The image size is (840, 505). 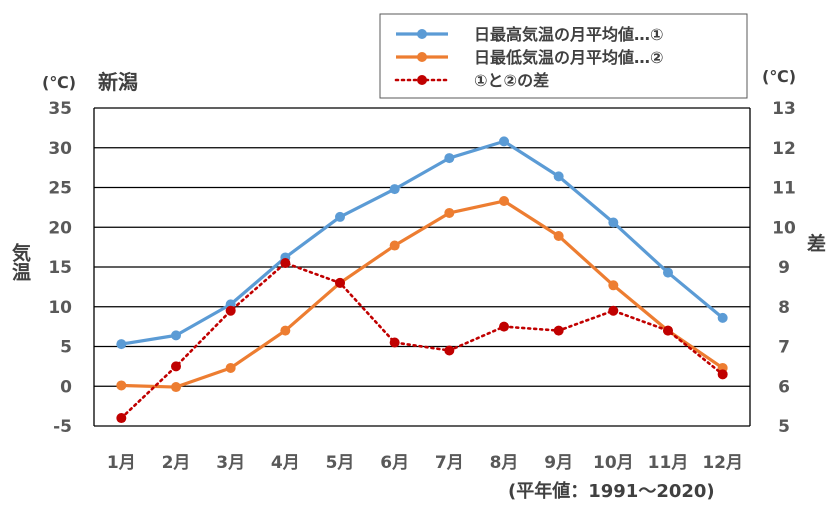 I want to click on right-tick-label: 9, so click(x=784, y=268).